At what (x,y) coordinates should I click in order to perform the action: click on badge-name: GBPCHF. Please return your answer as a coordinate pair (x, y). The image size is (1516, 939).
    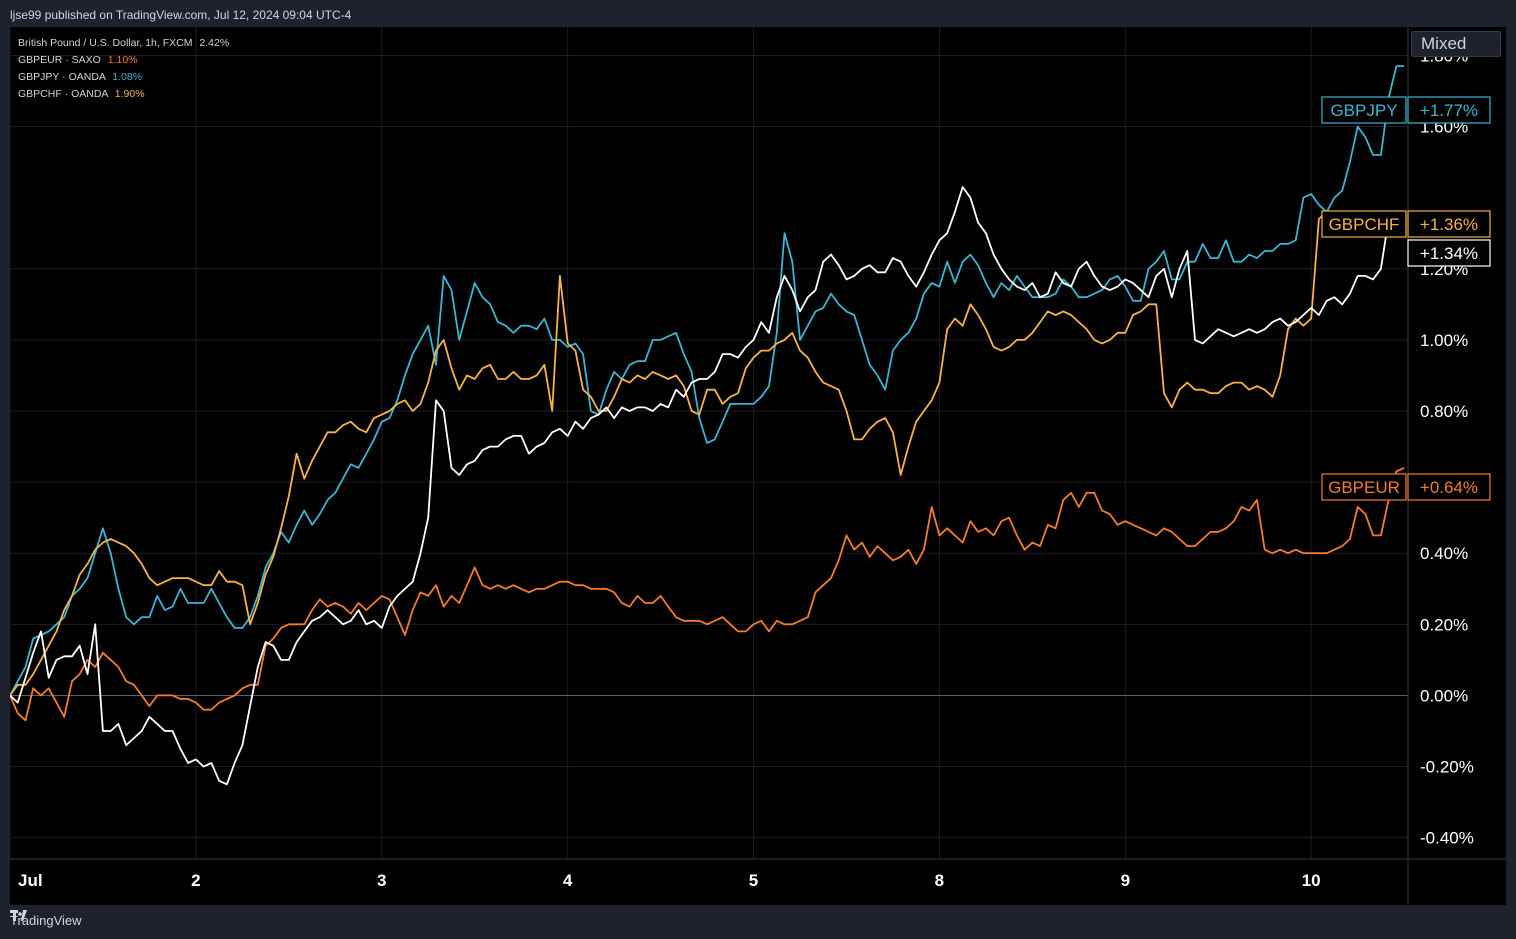
    Looking at the image, I should click on (1364, 224).